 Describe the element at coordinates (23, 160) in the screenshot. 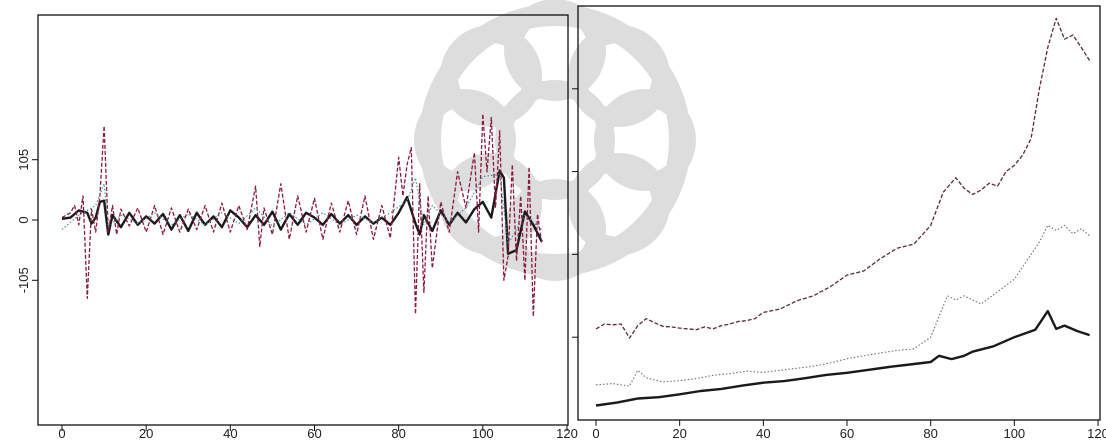

I see `left-y-tick-label: 105` at that location.